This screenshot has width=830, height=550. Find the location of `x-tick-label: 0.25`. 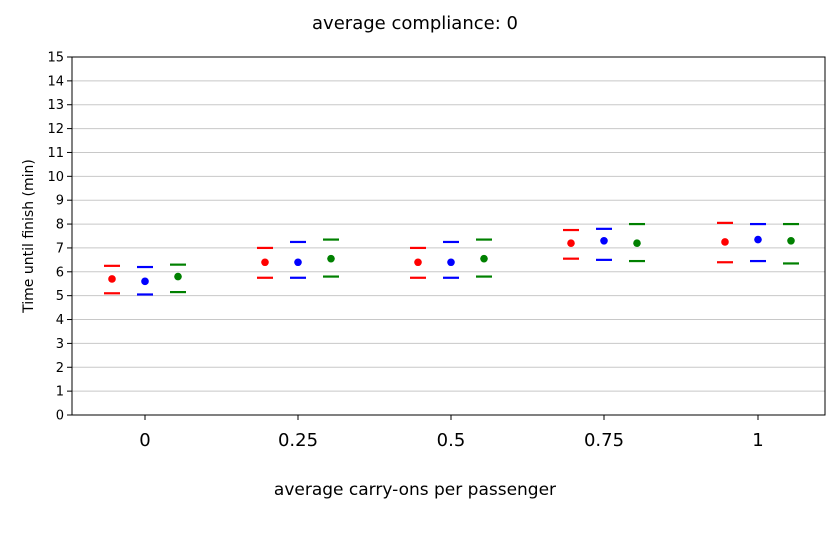

x-tick-label: 0.25 is located at coordinates (298, 440).